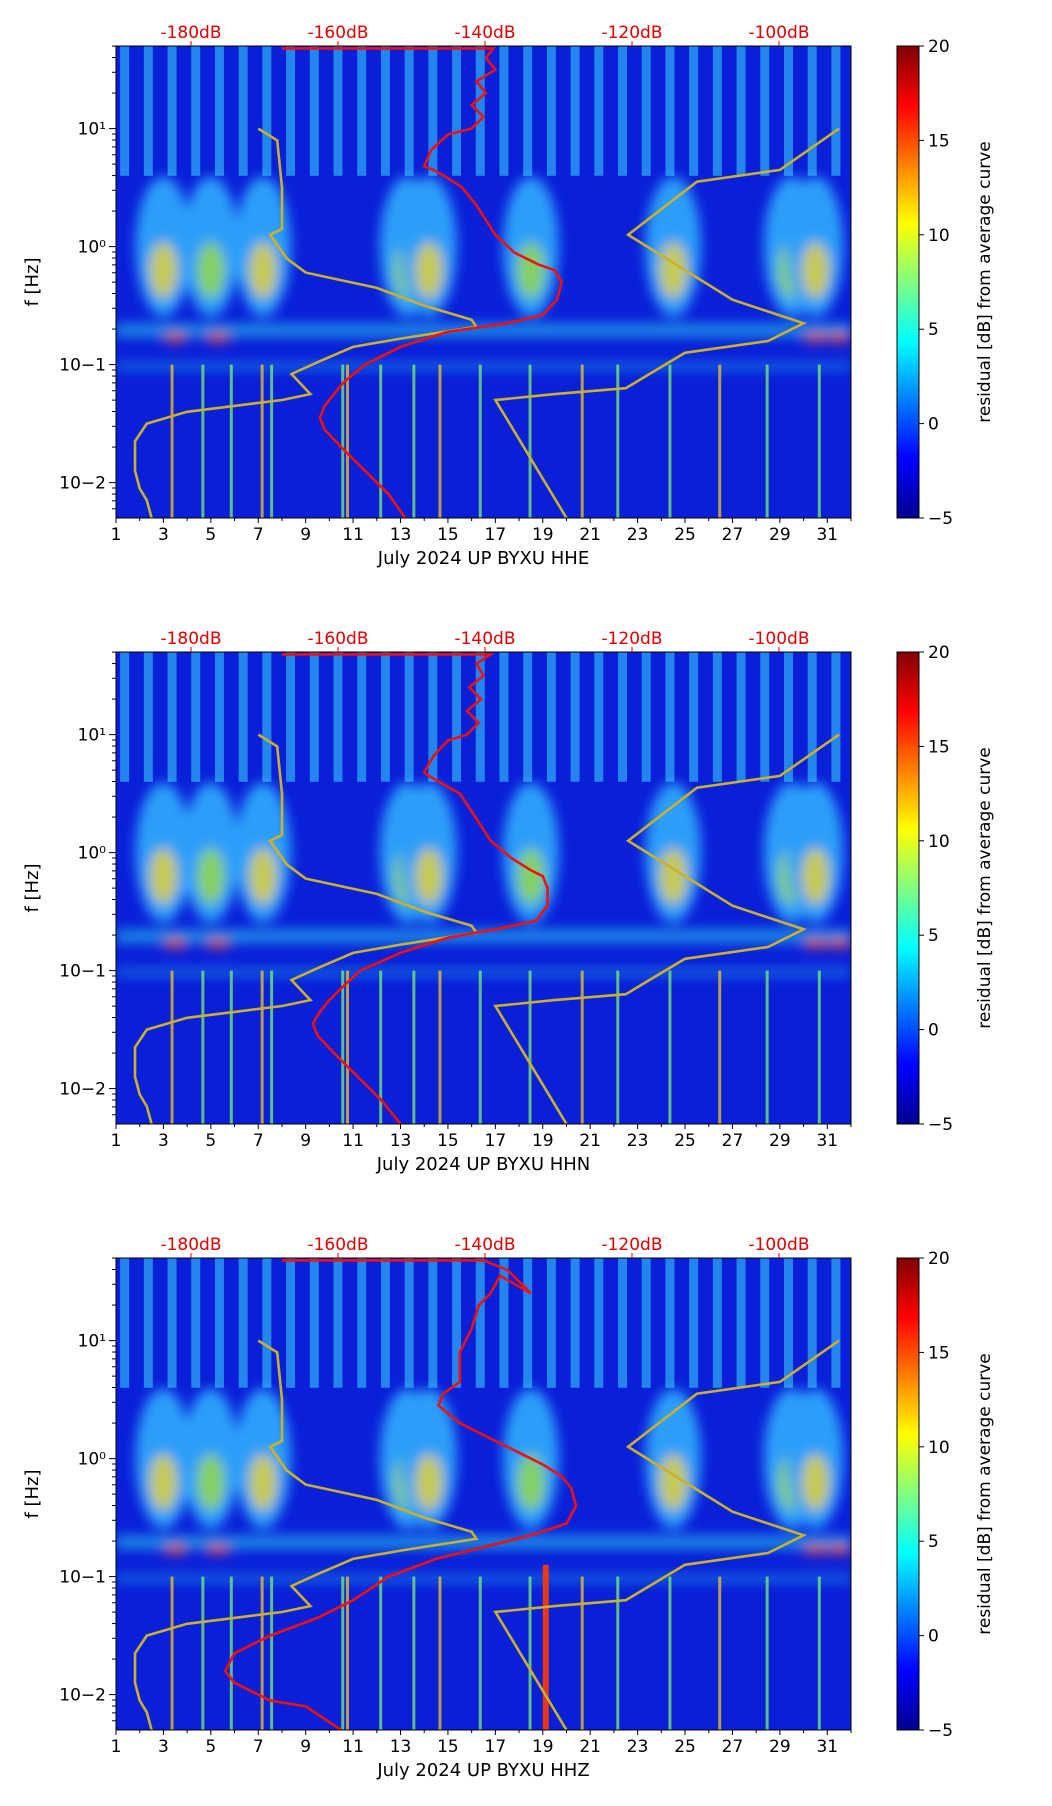 The width and height of the screenshot is (1052, 1806). What do you see at coordinates (190, 33) in the screenshot?
I see `top-axis-label: -180dB` at bounding box center [190, 33].